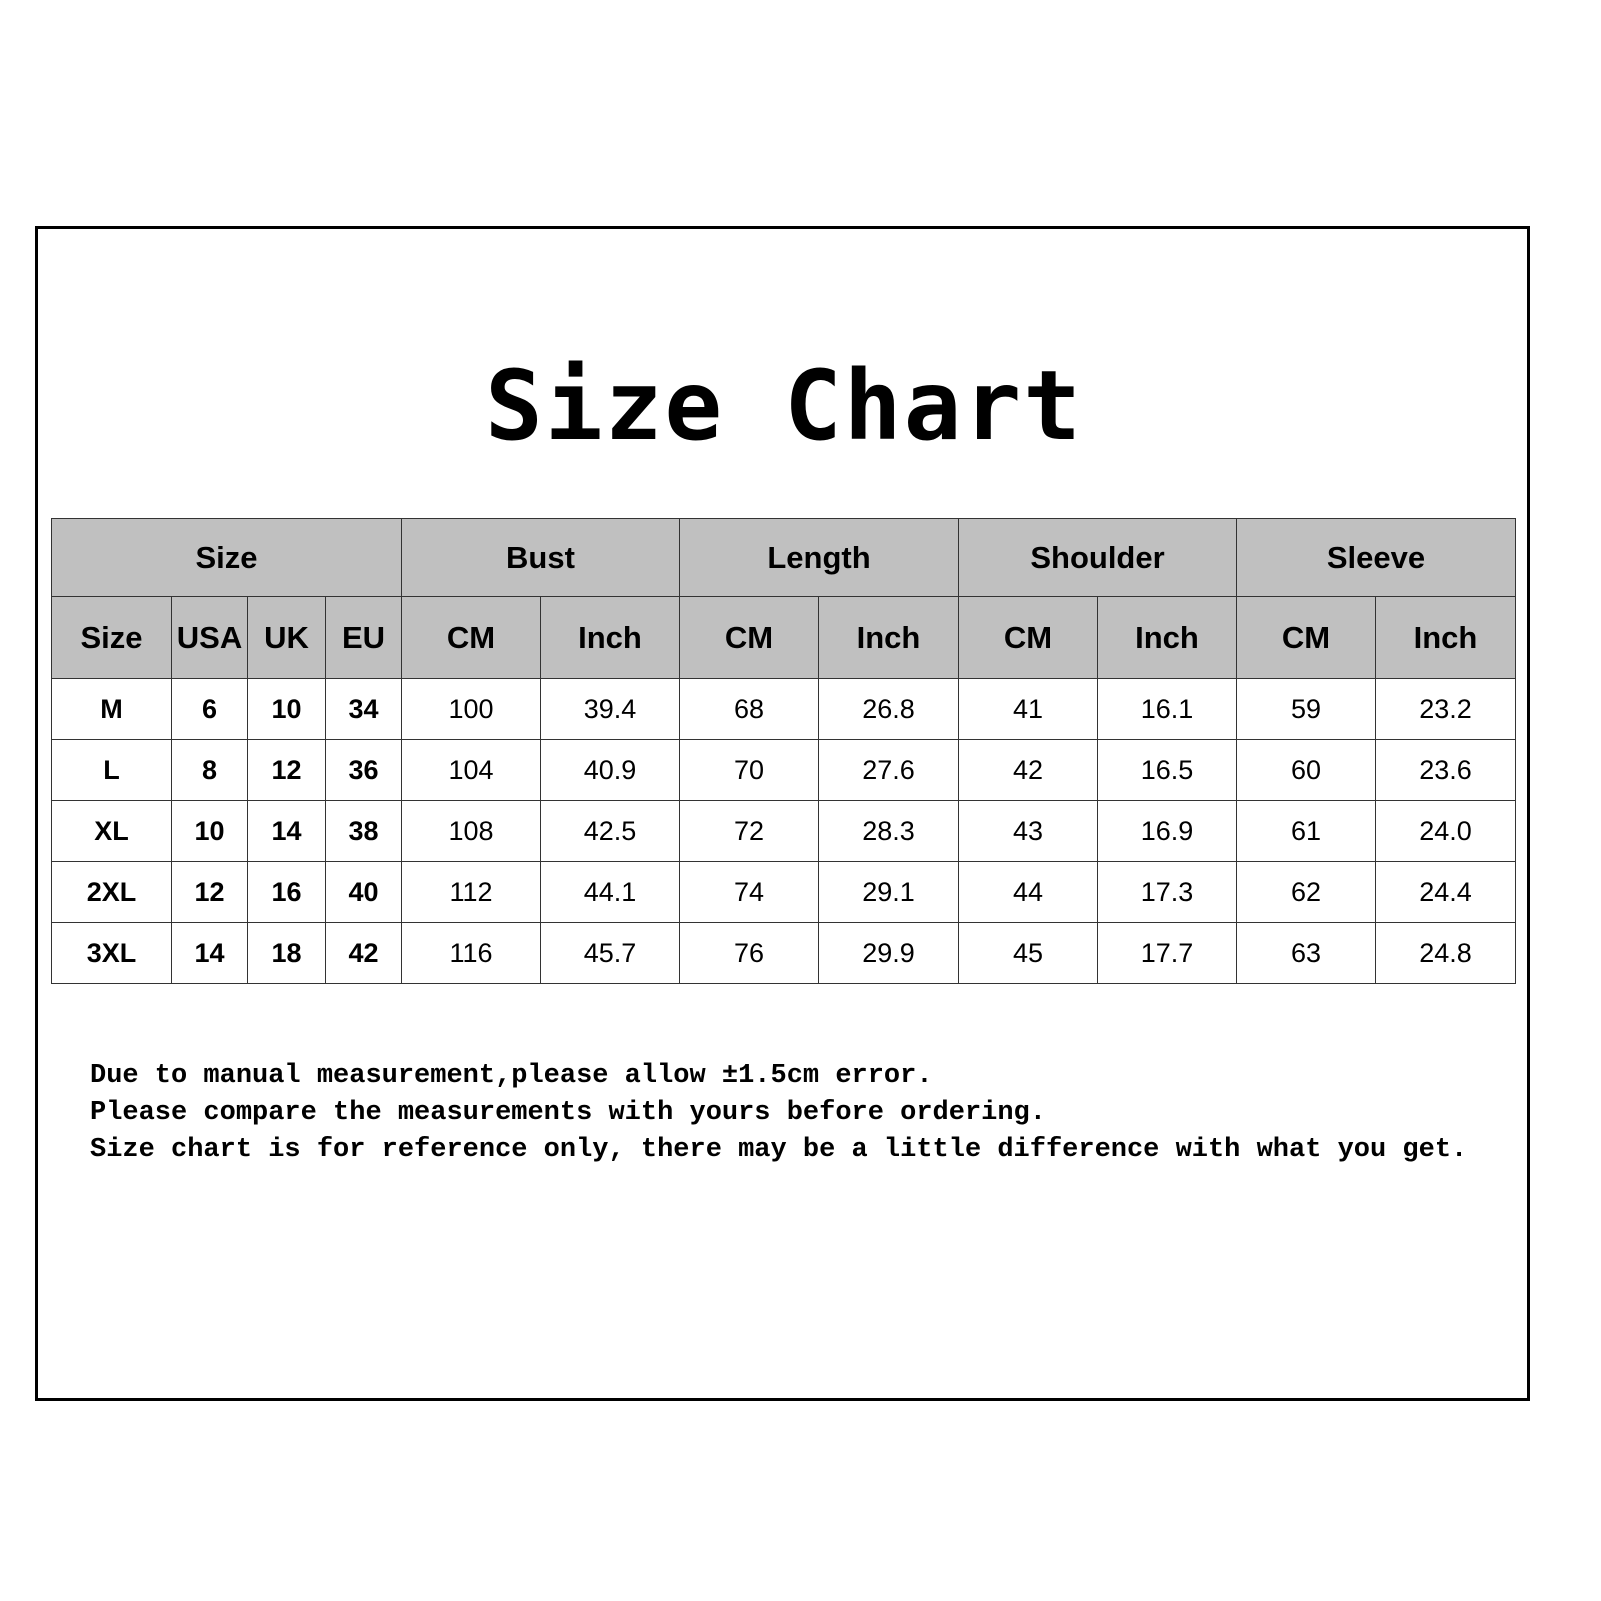 The height and width of the screenshot is (1601, 1601). What do you see at coordinates (1028, 709) in the screenshot?
I see `table-cell: 41` at bounding box center [1028, 709].